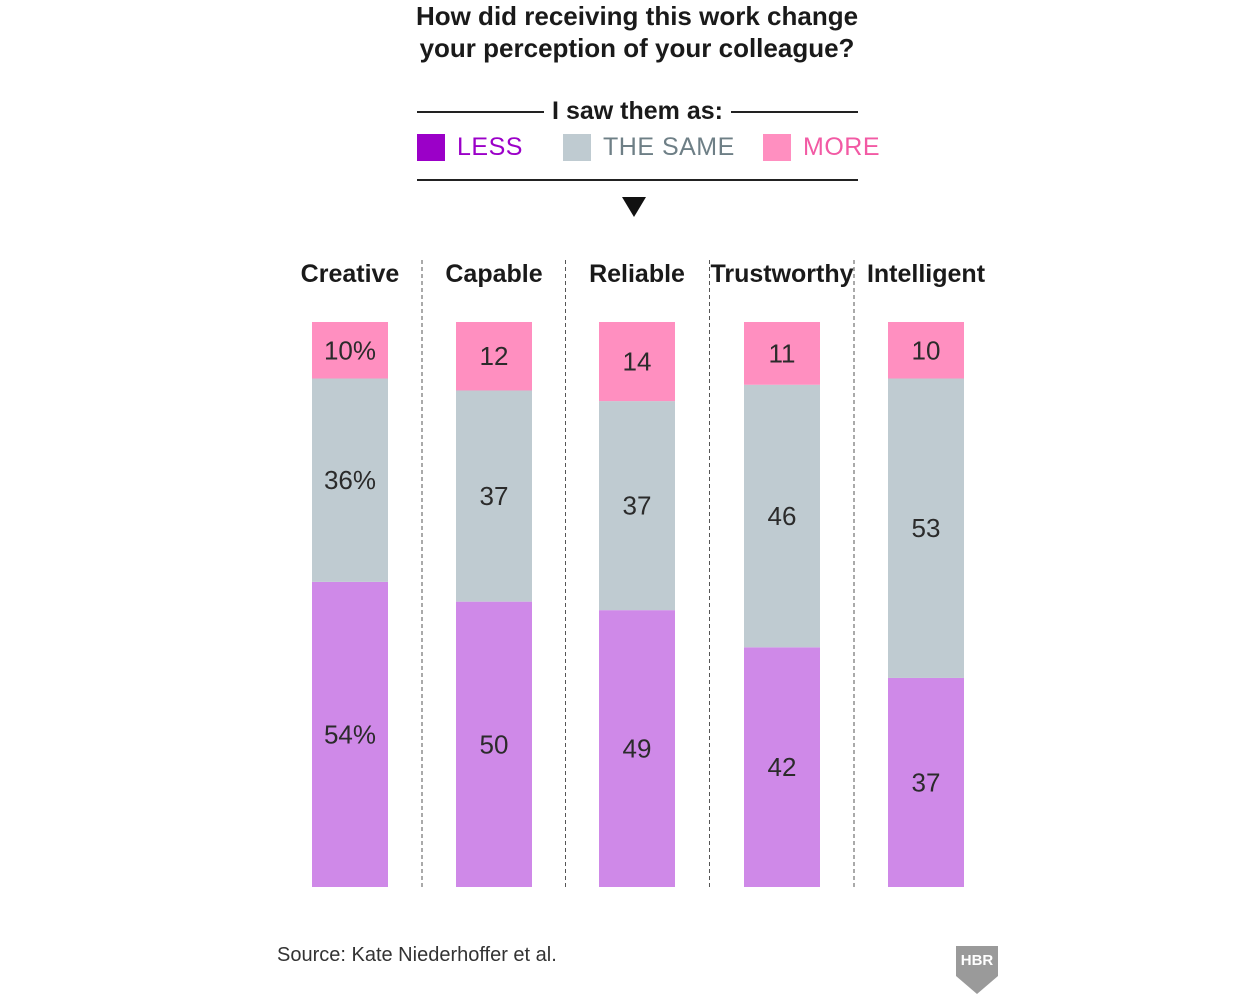 This screenshot has width=1258, height=998. Describe the element at coordinates (637, 180) in the screenshot. I see `legend-bottom-rule` at that location.